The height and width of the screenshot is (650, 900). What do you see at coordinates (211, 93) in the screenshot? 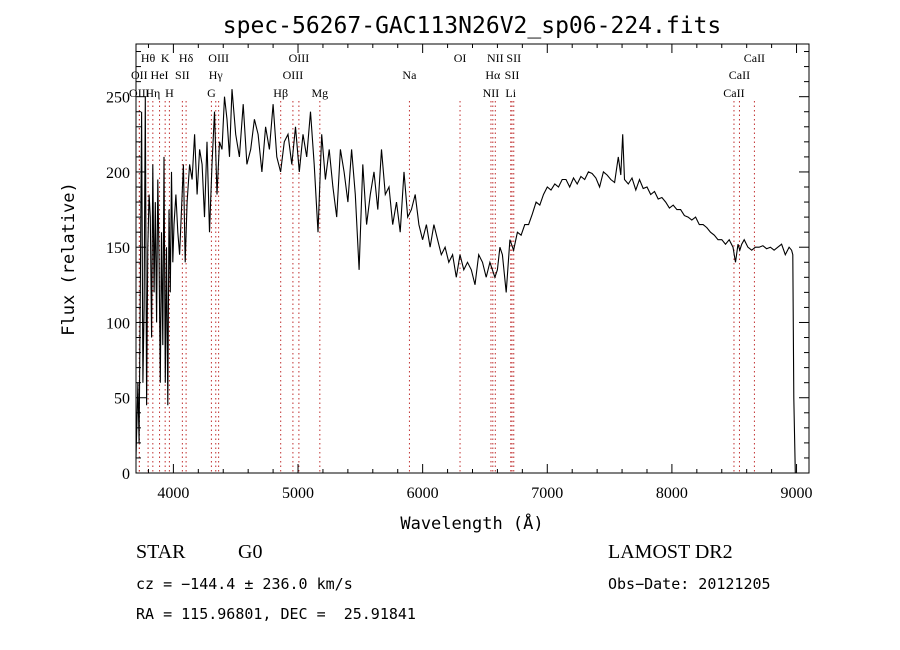
I see `line-marker-label: G` at bounding box center [211, 93].